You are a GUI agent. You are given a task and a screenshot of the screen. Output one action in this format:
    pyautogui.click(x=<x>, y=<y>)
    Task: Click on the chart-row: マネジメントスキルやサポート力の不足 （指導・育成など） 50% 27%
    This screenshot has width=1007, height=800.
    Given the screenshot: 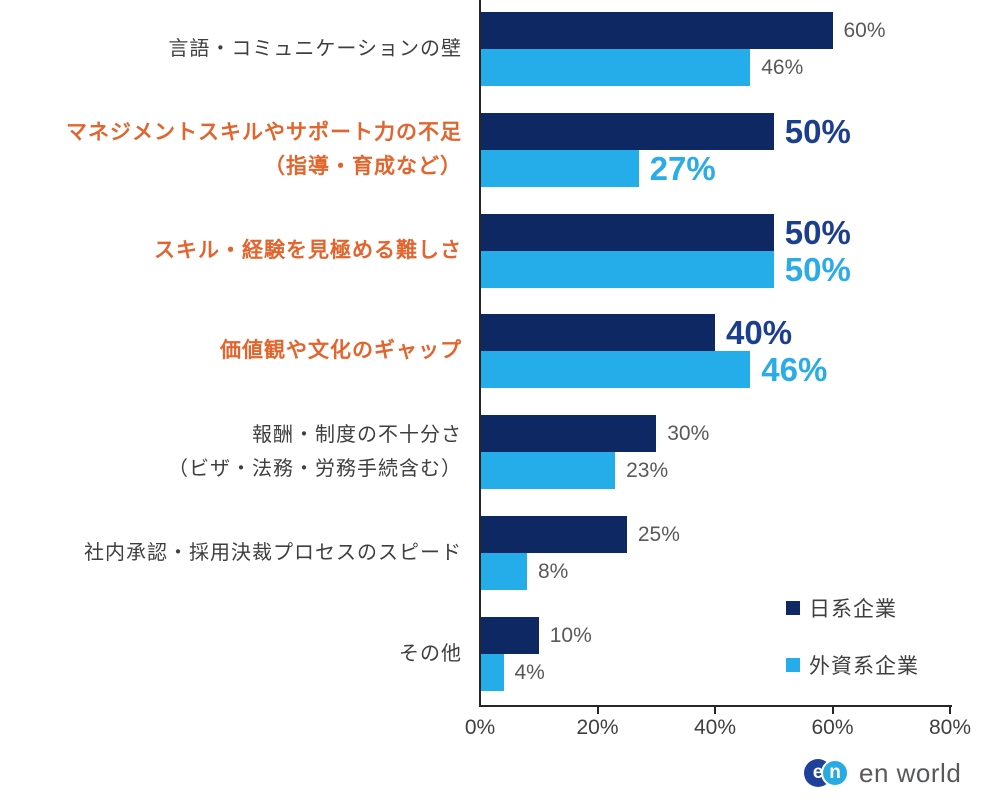 What is the action you would take?
    pyautogui.click(x=503, y=149)
    